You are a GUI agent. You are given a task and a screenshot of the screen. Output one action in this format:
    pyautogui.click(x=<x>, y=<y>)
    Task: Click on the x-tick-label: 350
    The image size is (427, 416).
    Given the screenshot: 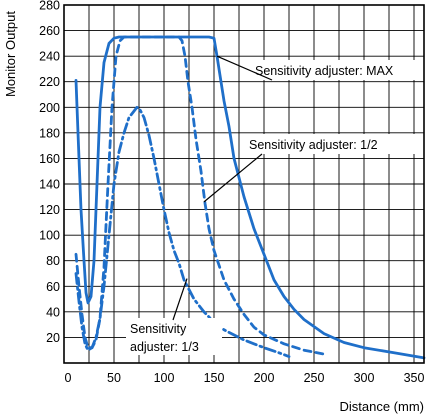 What is the action you would take?
    pyautogui.click(x=414, y=378)
    